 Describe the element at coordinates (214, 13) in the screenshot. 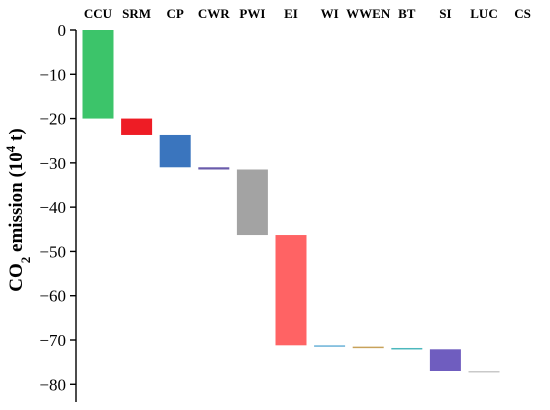

I see `category-label: CWR` at that location.